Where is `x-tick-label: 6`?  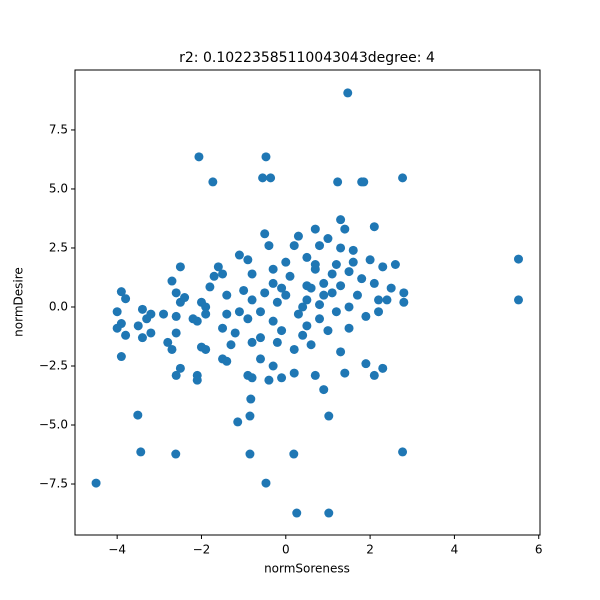 x-tick-label: 6 is located at coordinates (539, 550).